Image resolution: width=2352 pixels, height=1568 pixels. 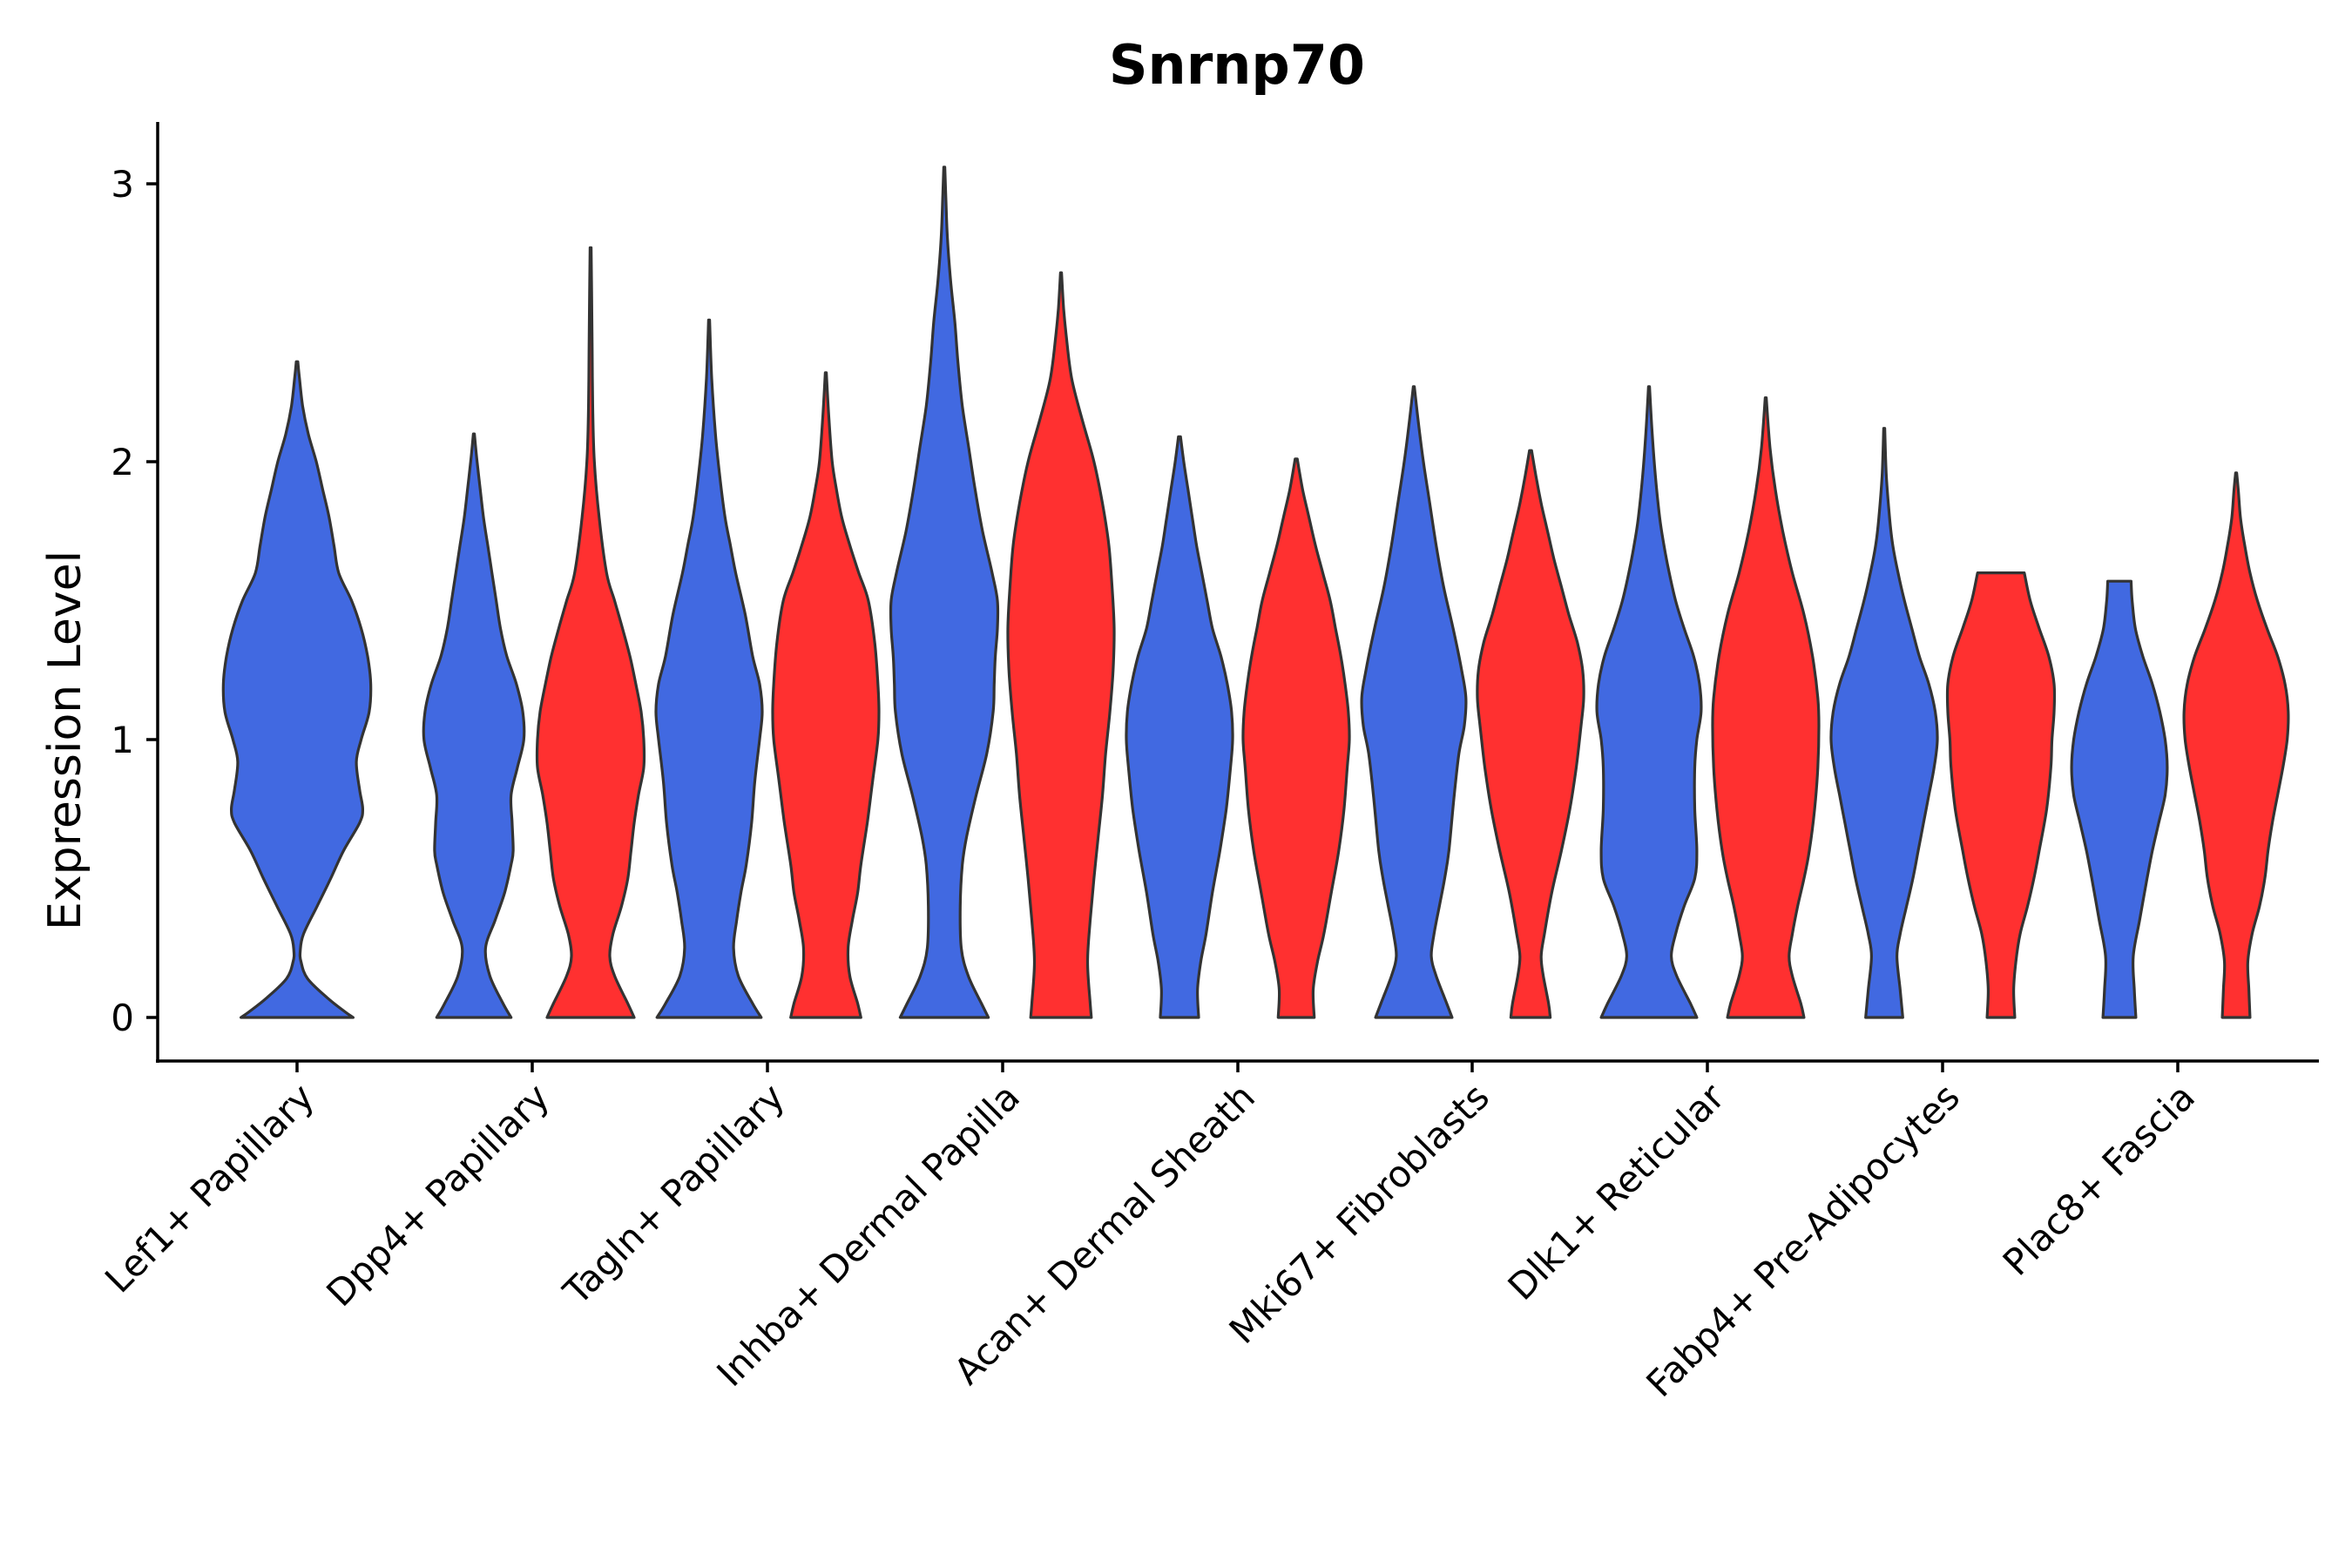 I want to click on y-tick-label: 1, so click(x=122, y=740).